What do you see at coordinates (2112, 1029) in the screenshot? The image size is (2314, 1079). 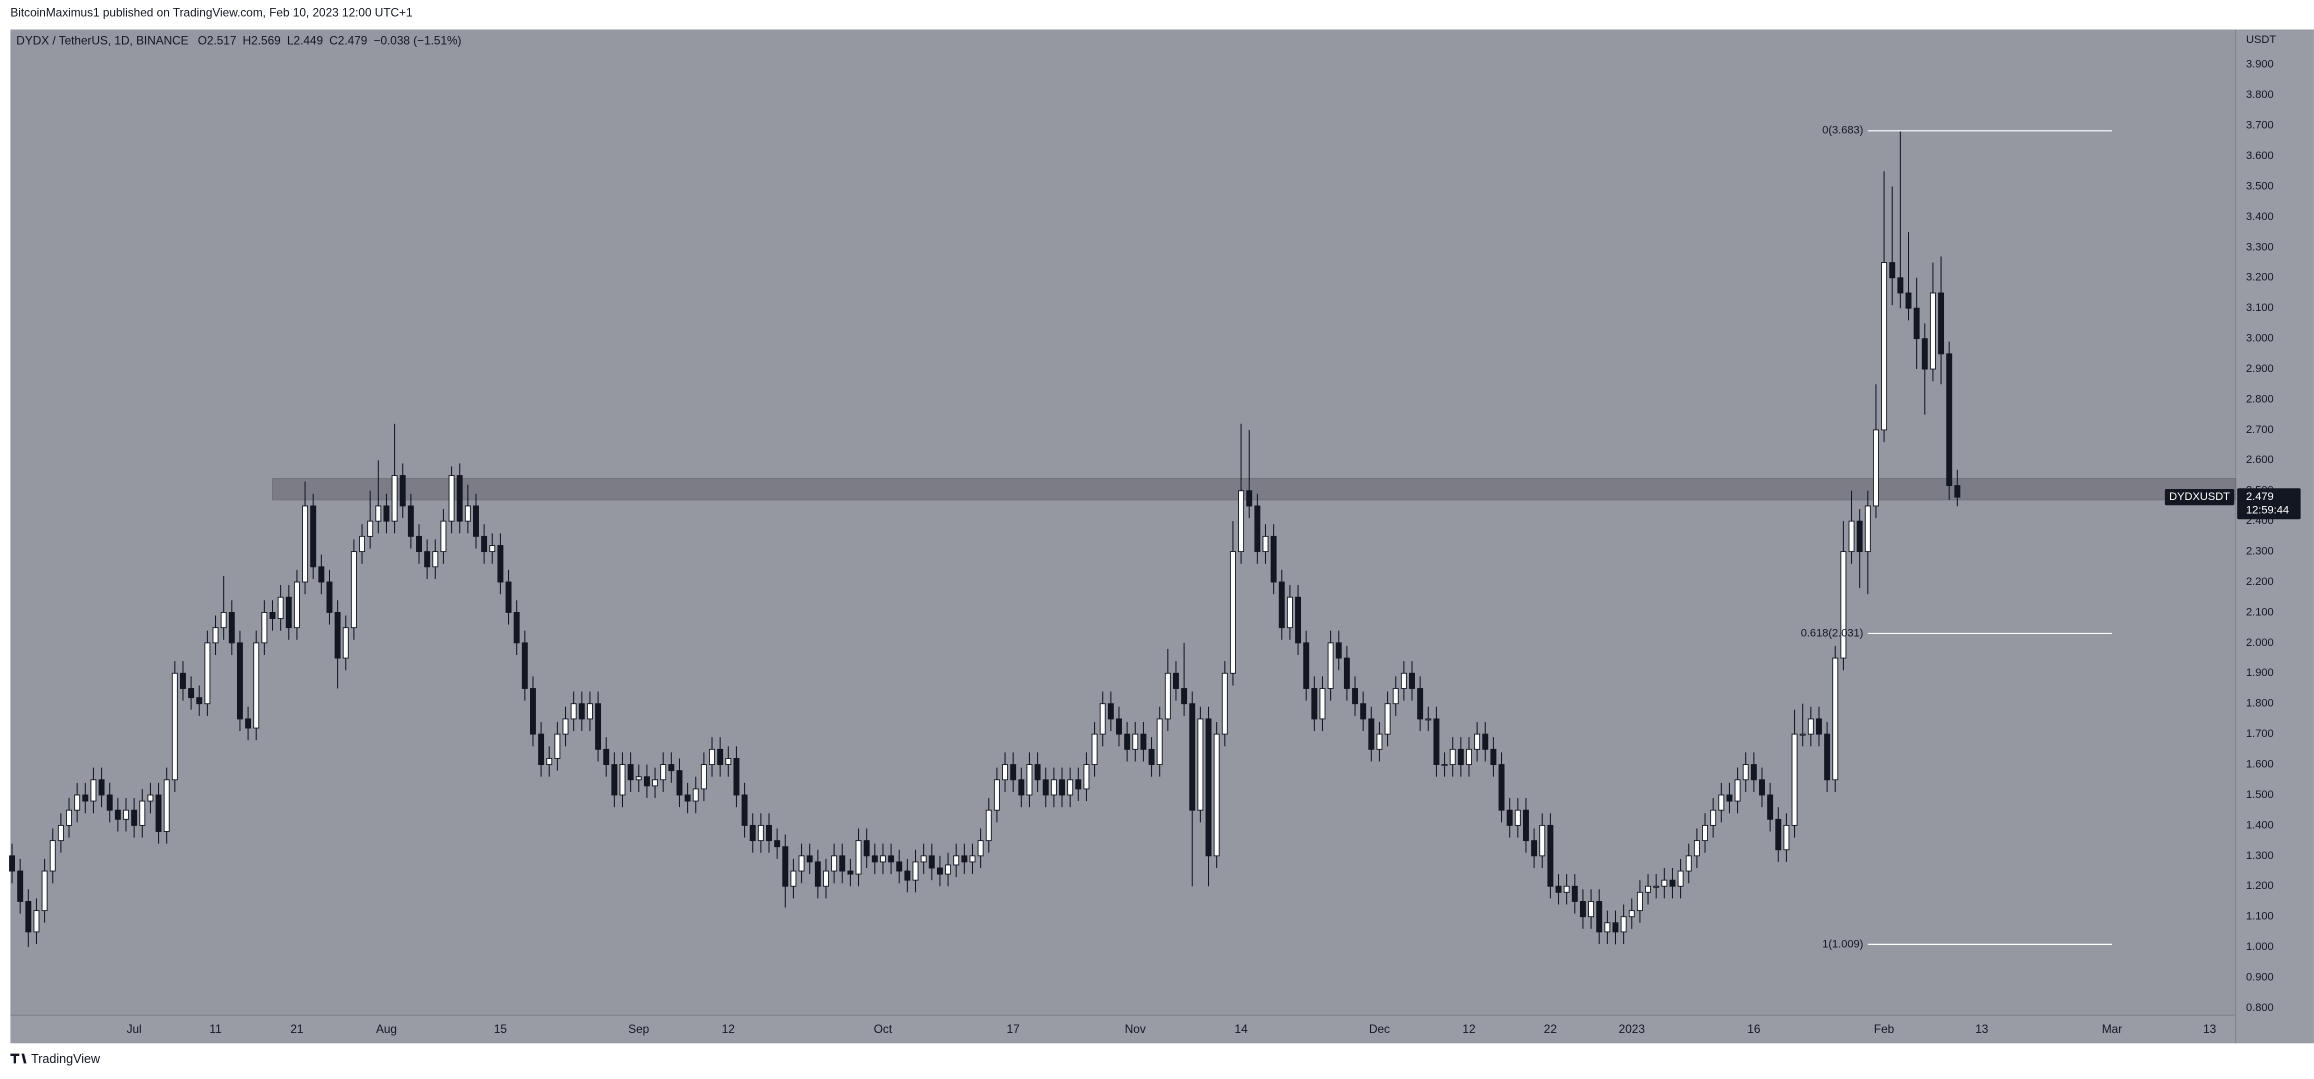 I see `x-tick-label: Mar` at bounding box center [2112, 1029].